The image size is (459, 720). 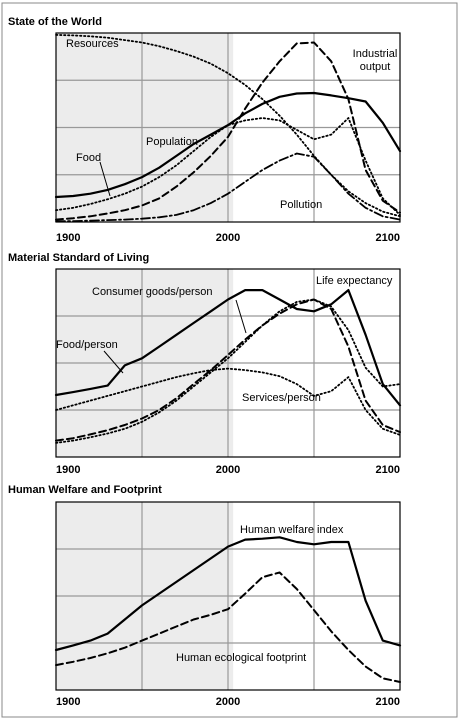 What do you see at coordinates (87, 345) in the screenshot?
I see `series-label: Food/person` at bounding box center [87, 345].